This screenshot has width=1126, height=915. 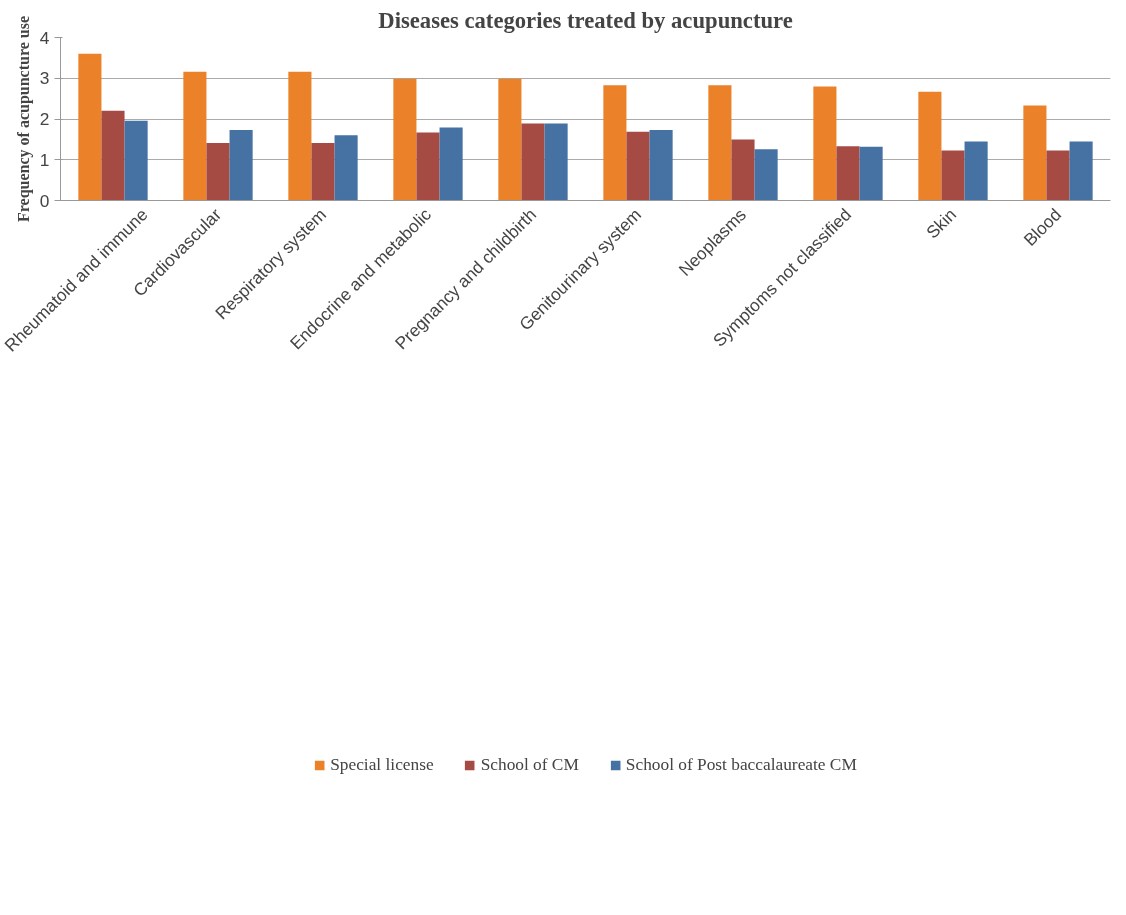 What do you see at coordinates (382, 765) in the screenshot?
I see `legend-label: Special license` at bounding box center [382, 765].